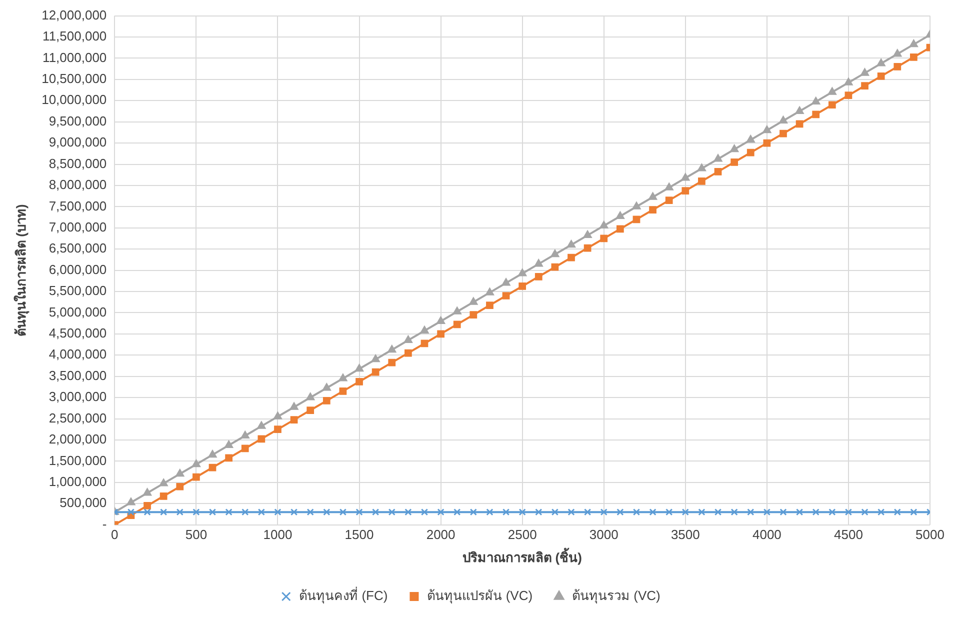 This screenshot has height=623, width=955. Describe the element at coordinates (77, 396) in the screenshot. I see `y-tick-label: 3,000,000` at that location.